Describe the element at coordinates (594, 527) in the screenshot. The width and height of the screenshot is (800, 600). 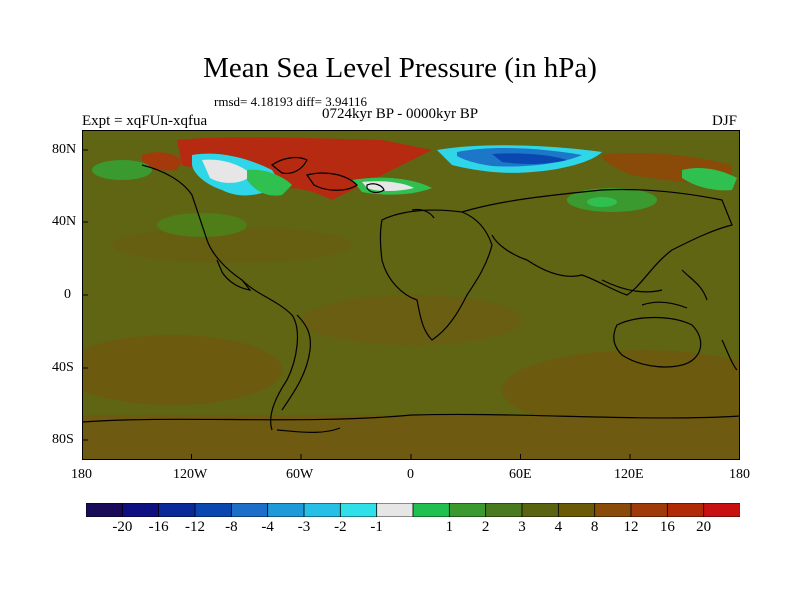
I see `colorbar-label: 8` at that location.